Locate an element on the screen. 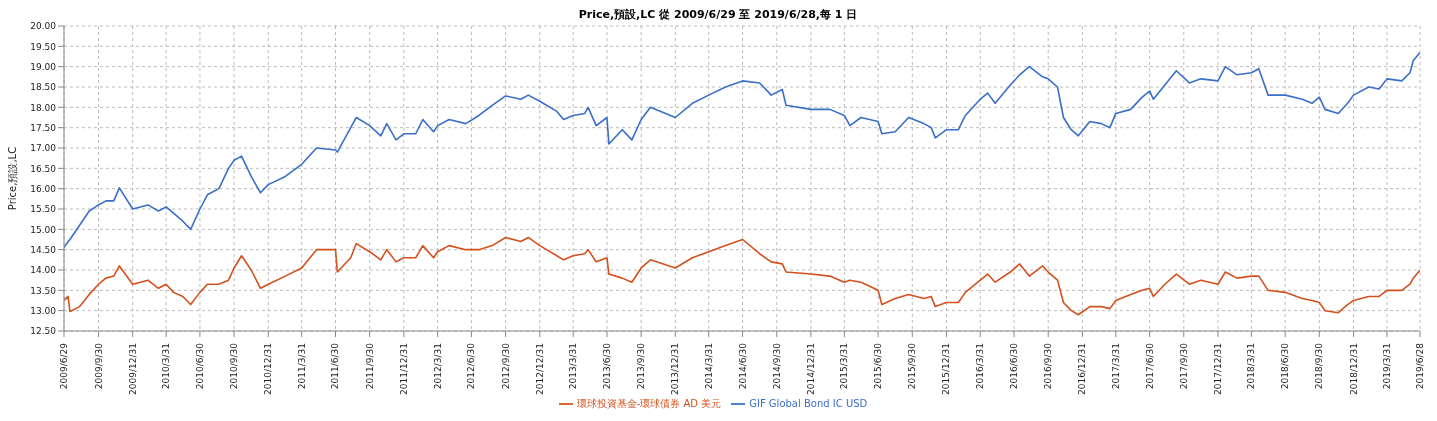  x-tick-label: 2016/12/31 is located at coordinates (1082, 369).